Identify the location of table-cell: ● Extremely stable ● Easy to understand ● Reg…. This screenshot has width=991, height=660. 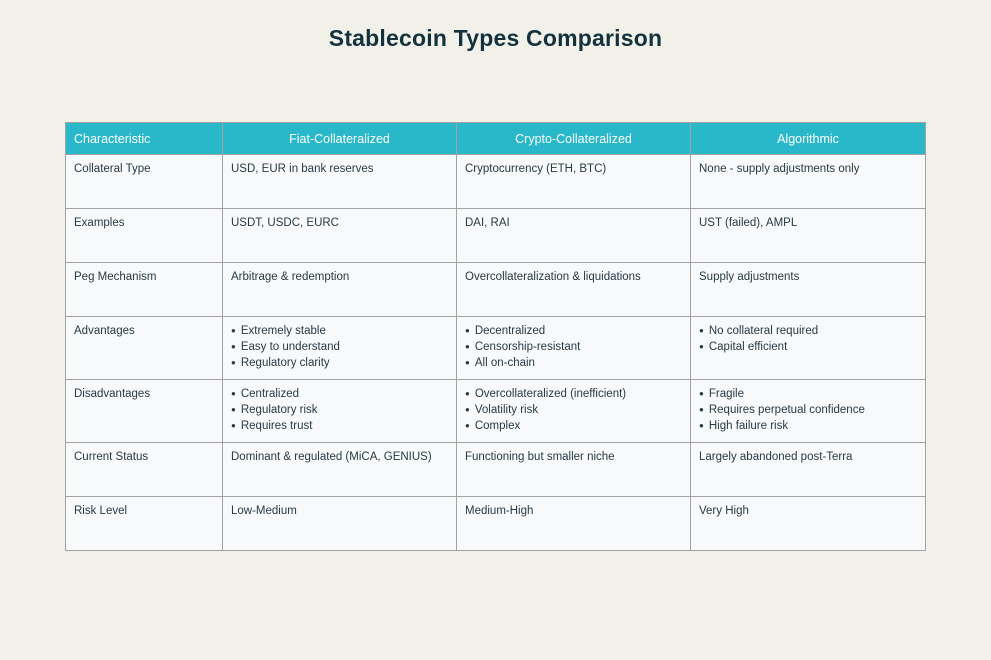
(339, 348).